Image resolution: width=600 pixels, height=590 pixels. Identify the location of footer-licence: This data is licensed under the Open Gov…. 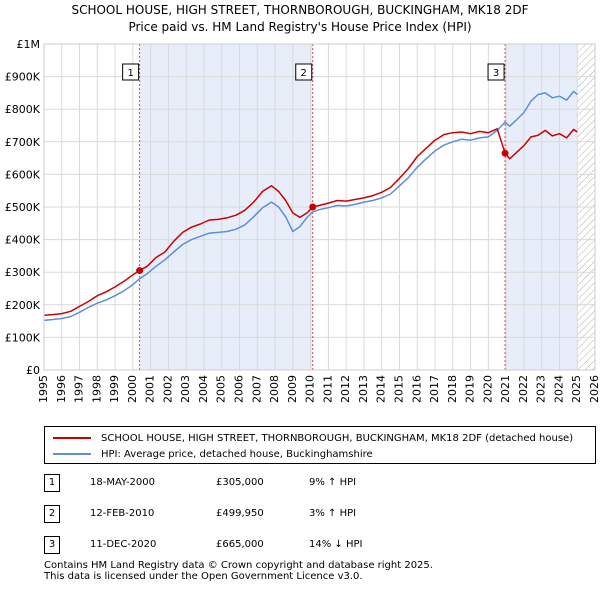
(203, 576).